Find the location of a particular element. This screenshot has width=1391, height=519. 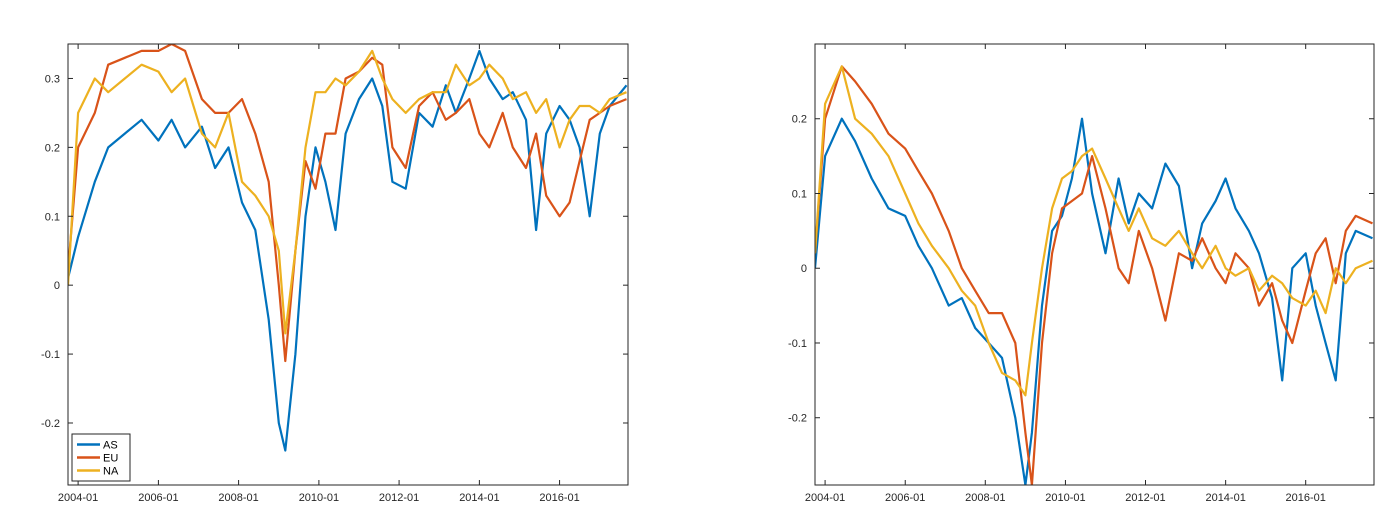

chart-2-xtick-label: 2006-01 is located at coordinates (905, 498).